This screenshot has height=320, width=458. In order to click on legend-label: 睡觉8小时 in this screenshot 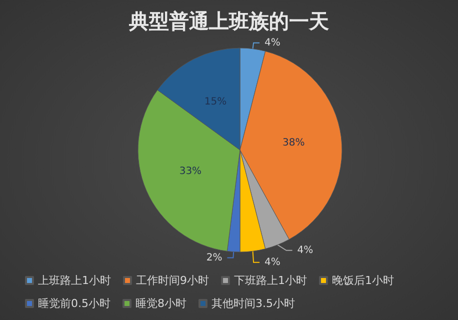, I will do `click(160, 303)`.